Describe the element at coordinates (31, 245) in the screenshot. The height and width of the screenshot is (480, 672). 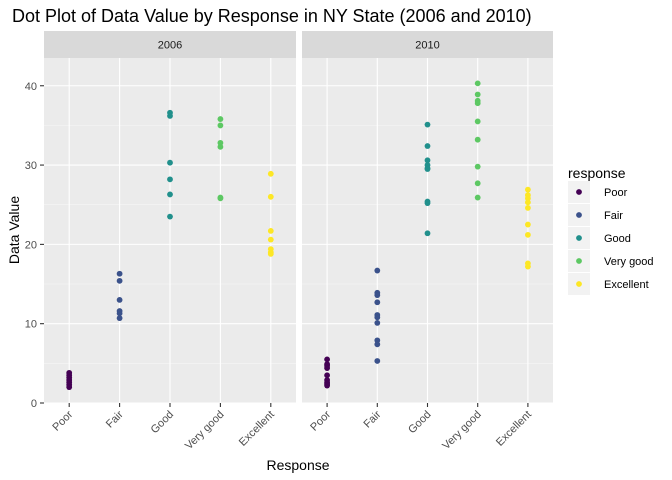
I see `y-tick-label: 20` at that location.